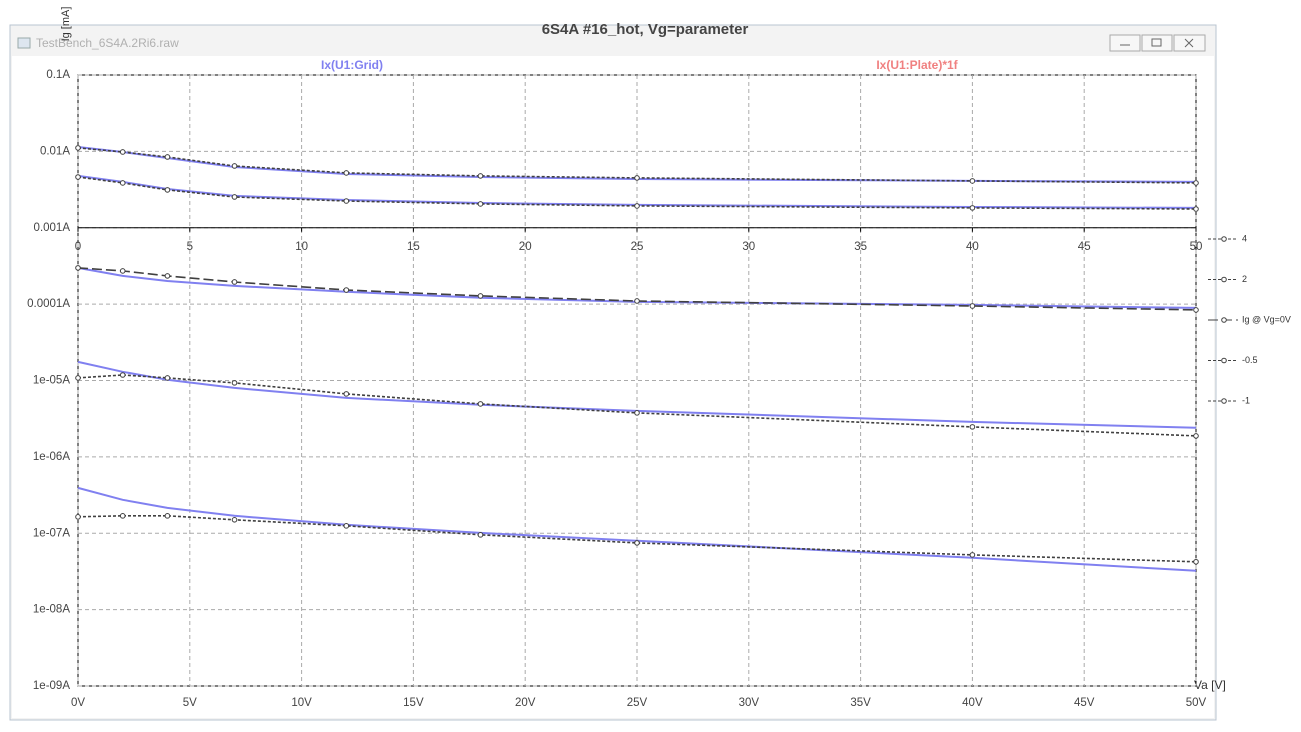  Describe the element at coordinates (1266, 319) in the screenshot. I see `legend-label: Ig @ Vg=0V` at that location.